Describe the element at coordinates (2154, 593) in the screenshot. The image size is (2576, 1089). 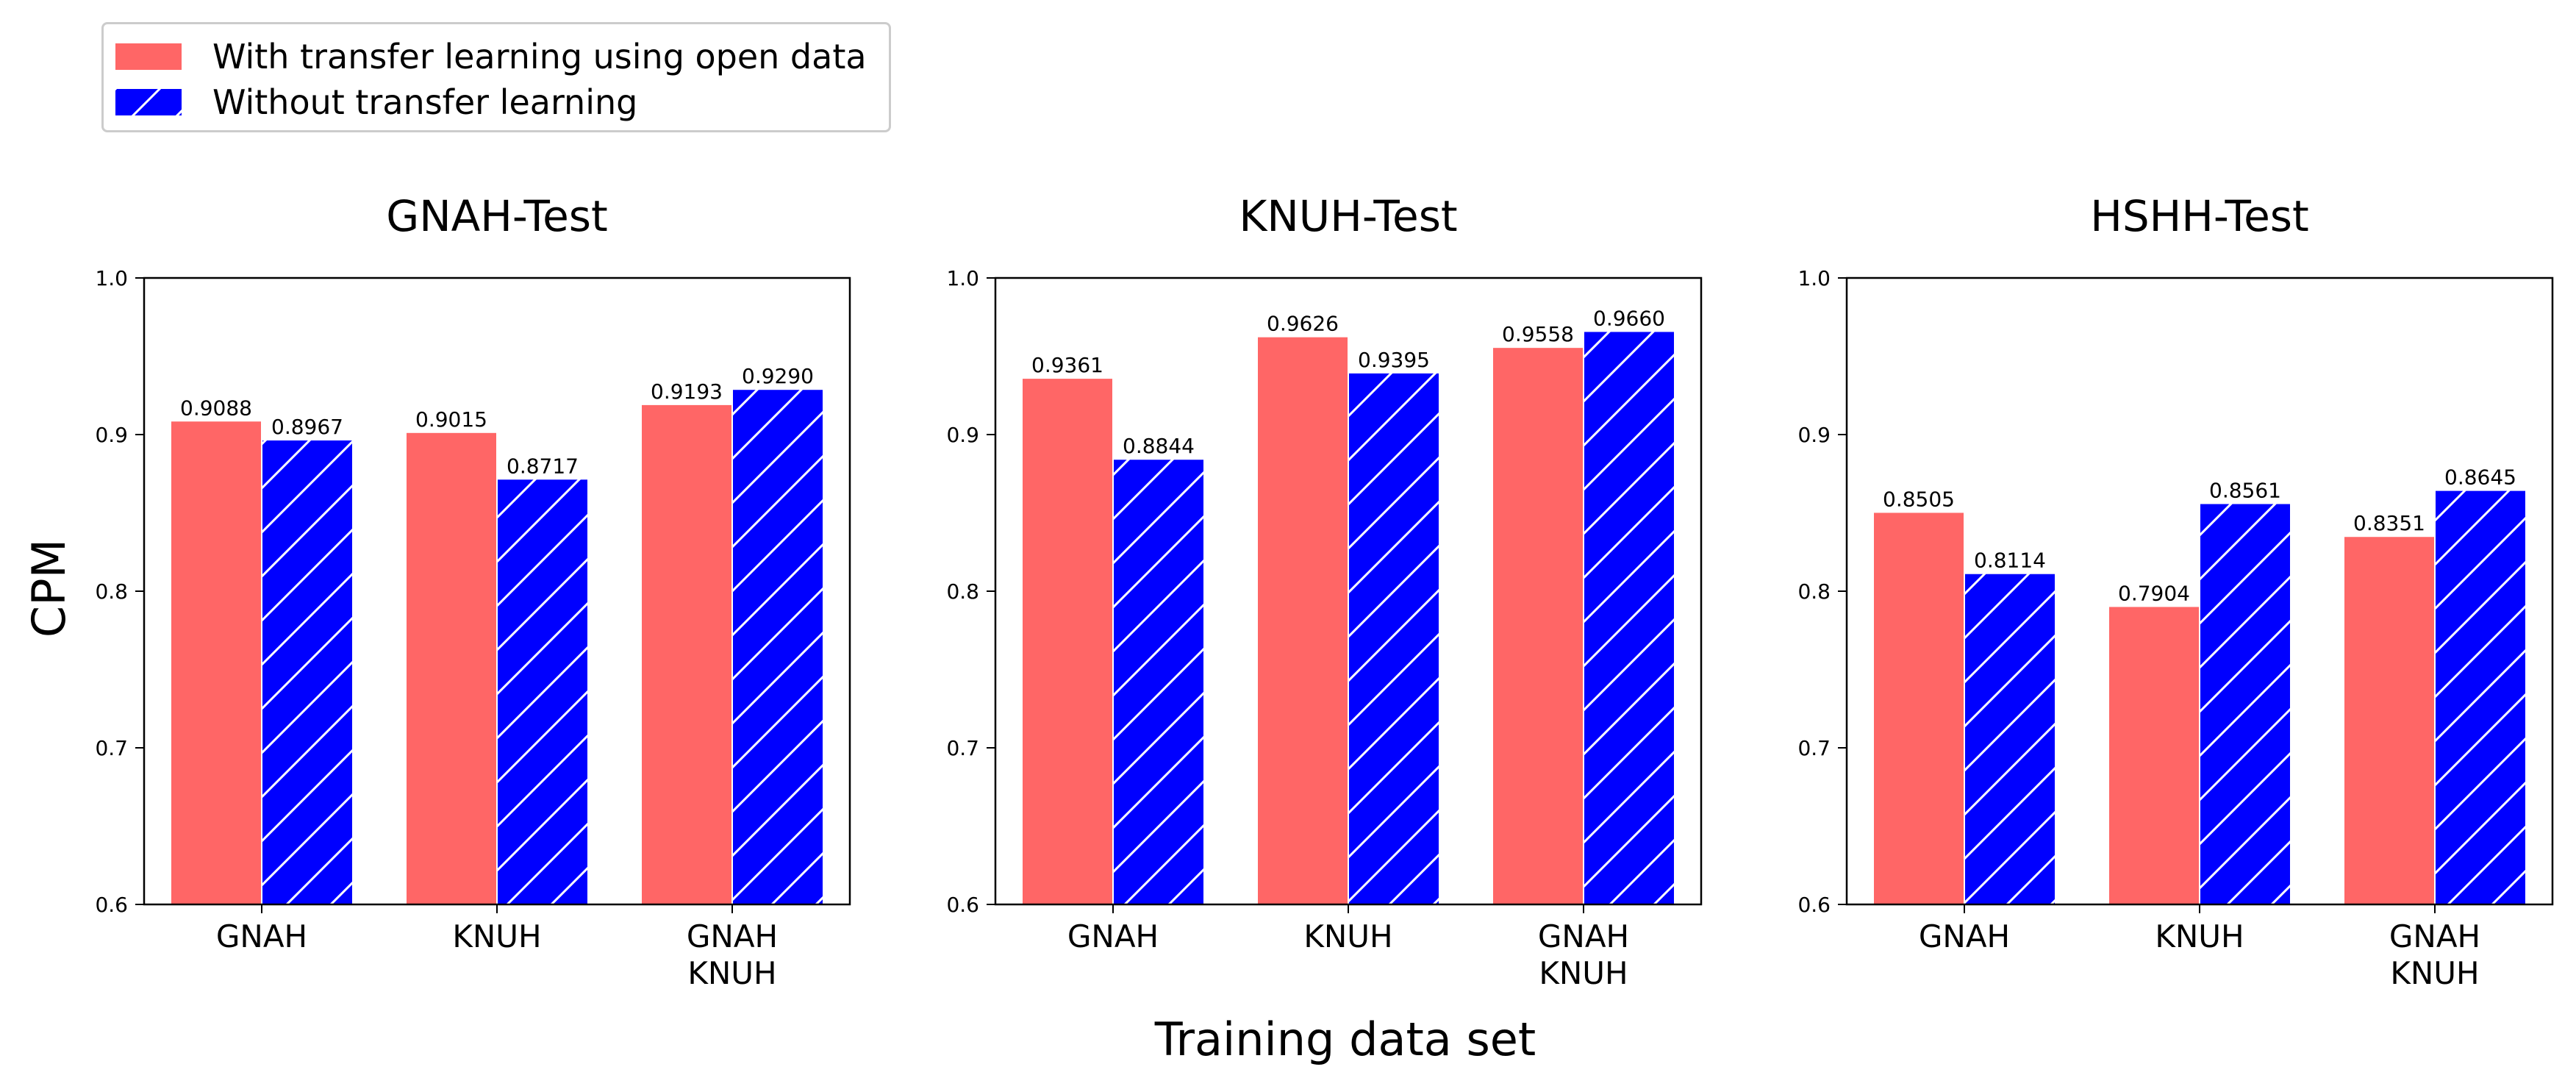
I see `bar-value-label: 0.7904` at that location.